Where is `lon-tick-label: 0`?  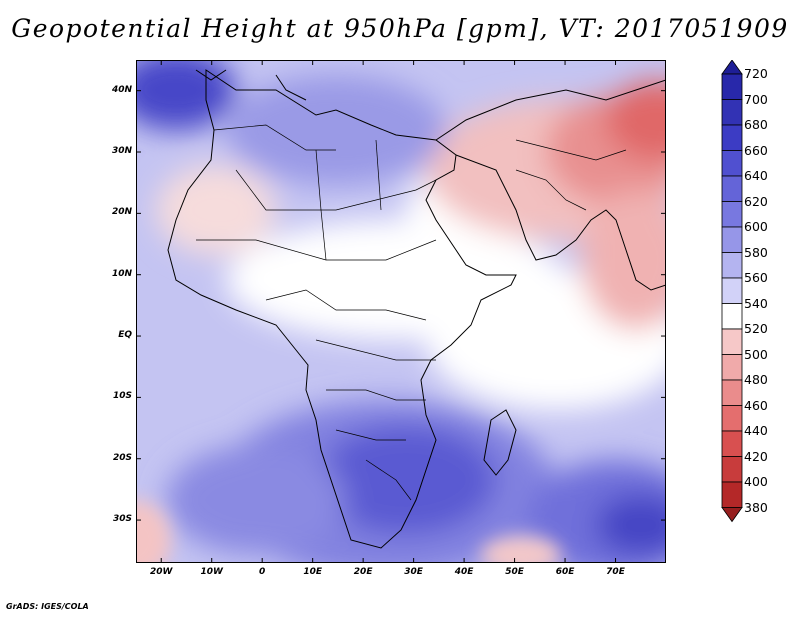 lon-tick-label: 0 is located at coordinates (262, 572).